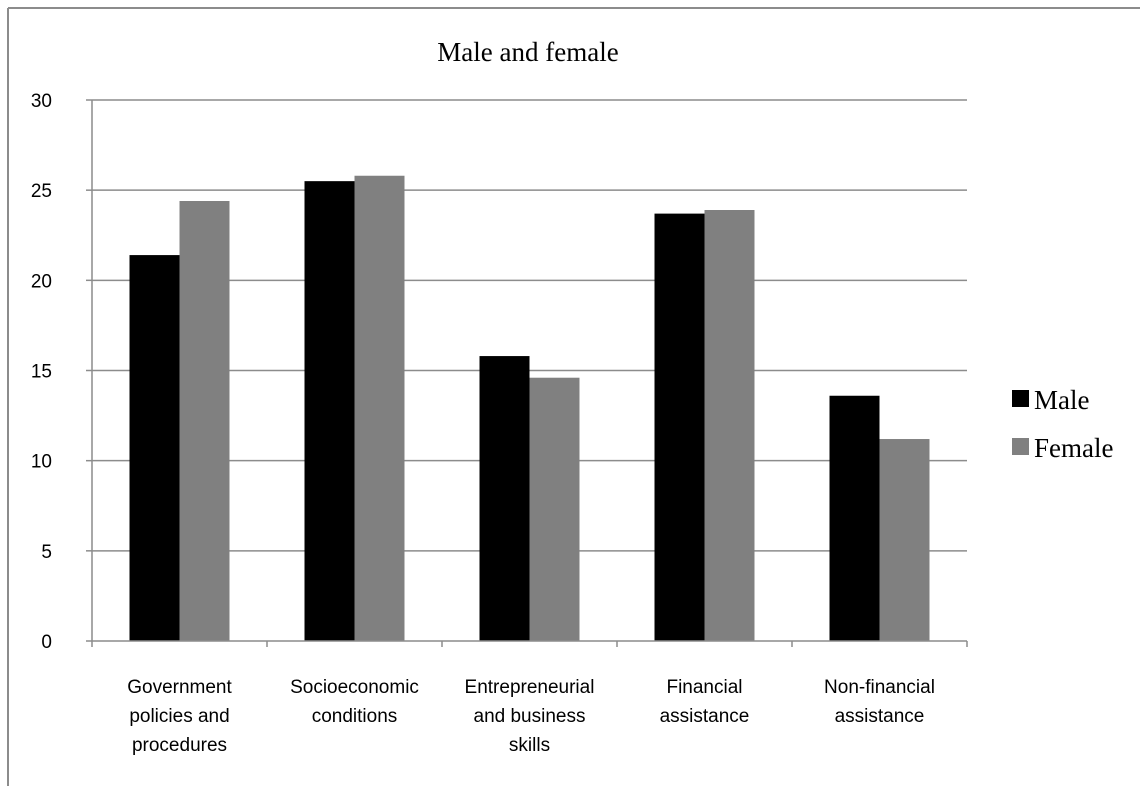  Describe the element at coordinates (529, 745) in the screenshot. I see `x-category-label-line: skills` at that location.